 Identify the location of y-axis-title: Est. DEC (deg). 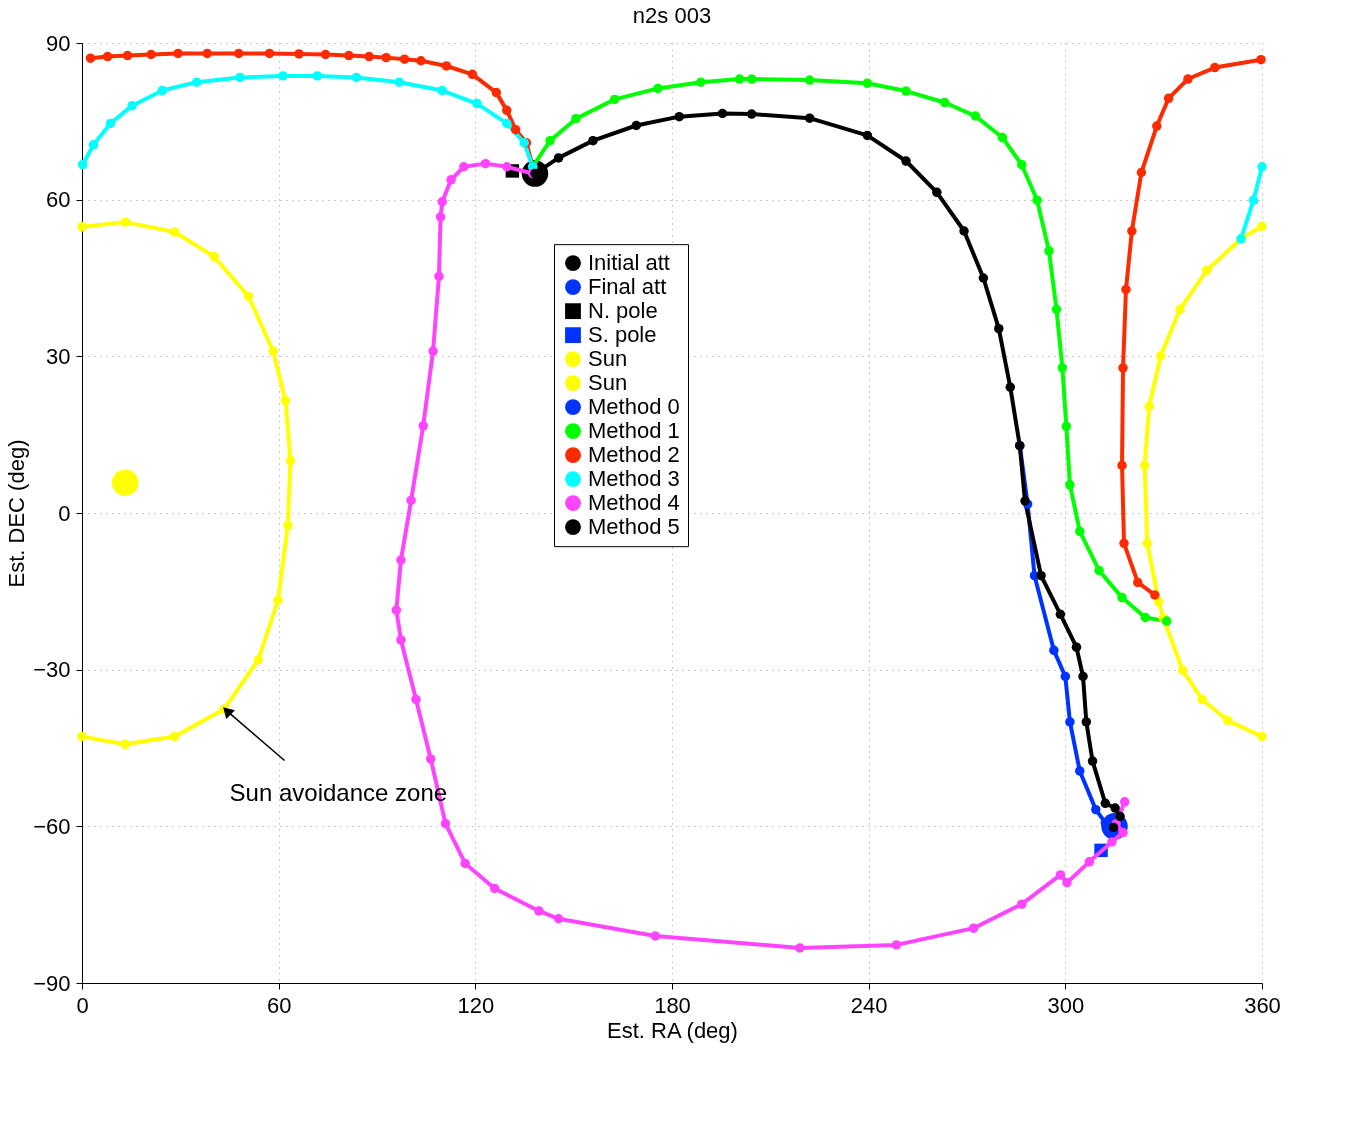
(17, 513).